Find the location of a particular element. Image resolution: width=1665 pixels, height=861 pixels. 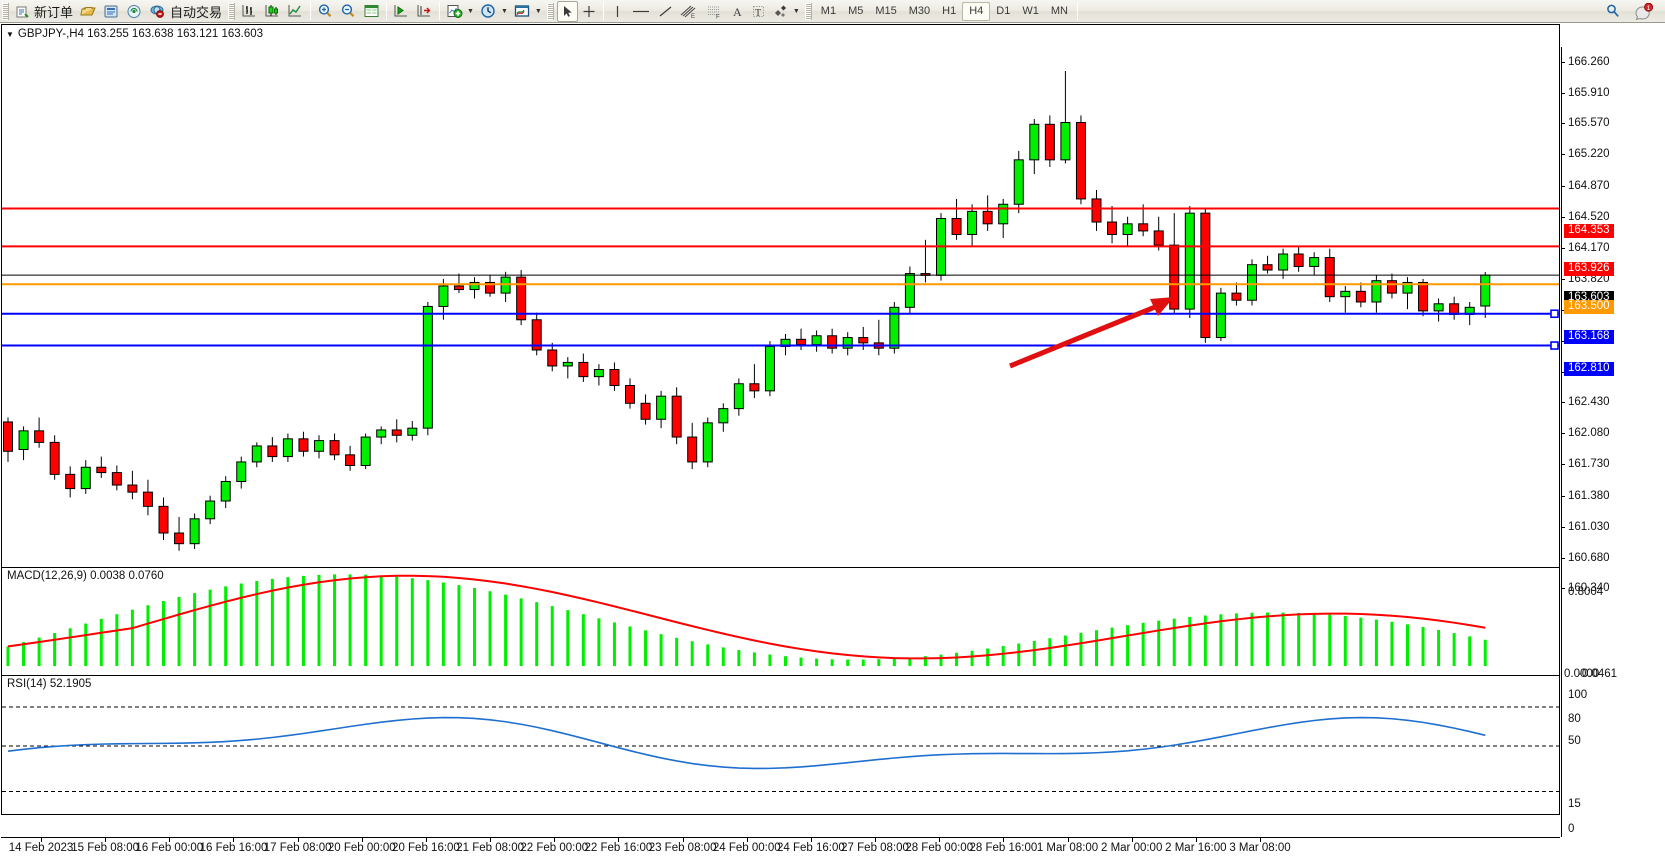

autotrading-button is located at coordinates (157, 11).